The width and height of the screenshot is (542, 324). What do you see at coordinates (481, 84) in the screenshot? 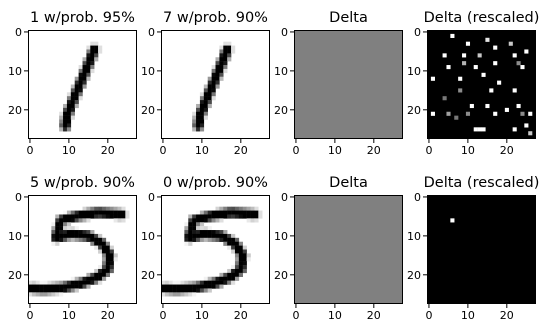
I see `axes-frame` at bounding box center [481, 84].